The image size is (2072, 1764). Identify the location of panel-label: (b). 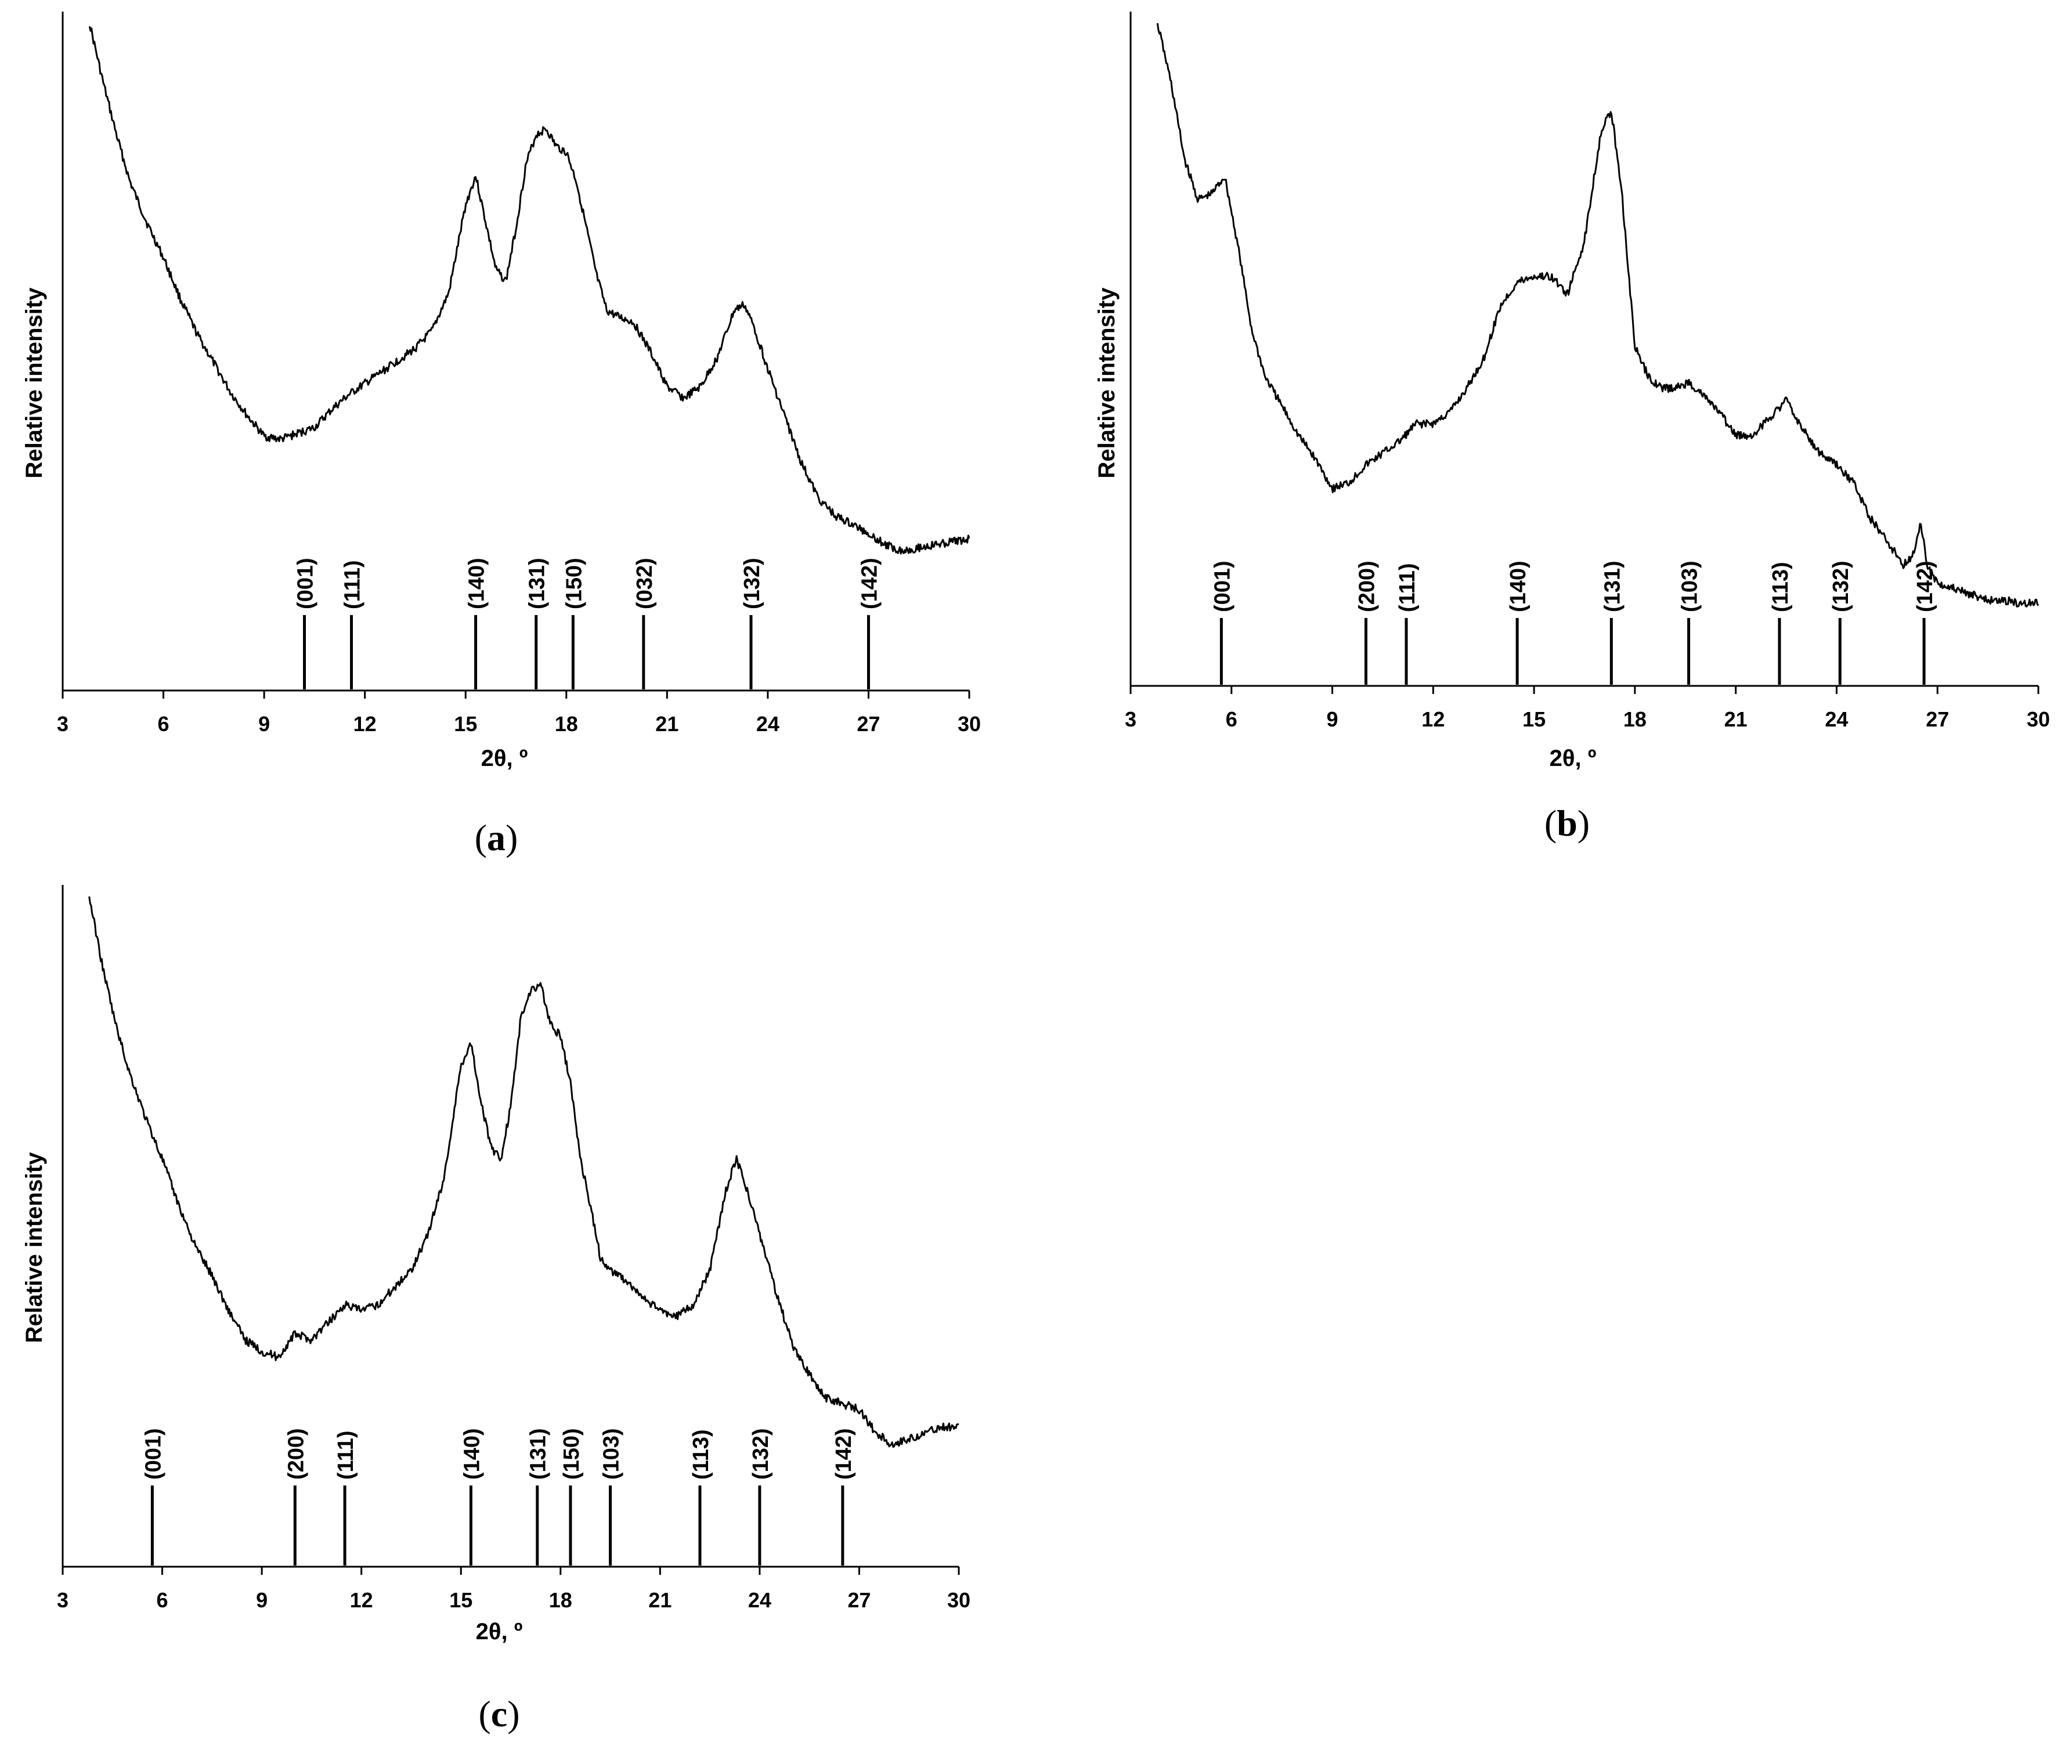
(1567, 823).